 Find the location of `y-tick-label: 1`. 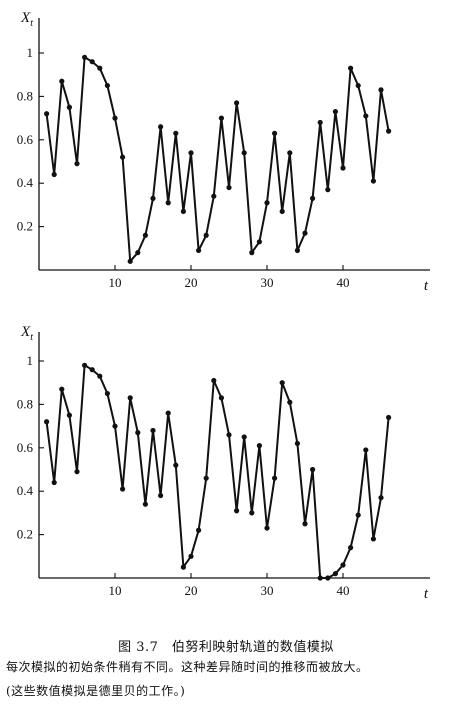

y-tick-label: 1 is located at coordinates (30, 360).